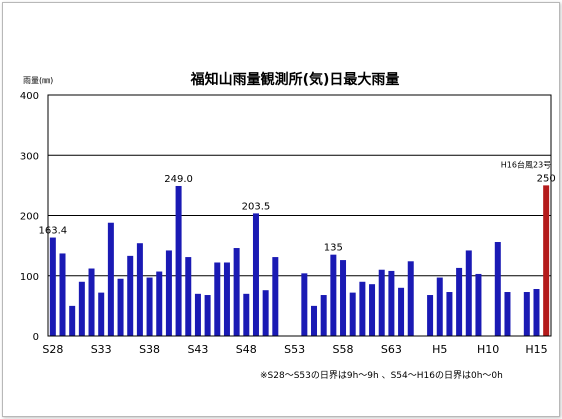 This screenshot has height=419, width=562. What do you see at coordinates (29, 277) in the screenshot?
I see `y-tick-label: 100` at bounding box center [29, 277].